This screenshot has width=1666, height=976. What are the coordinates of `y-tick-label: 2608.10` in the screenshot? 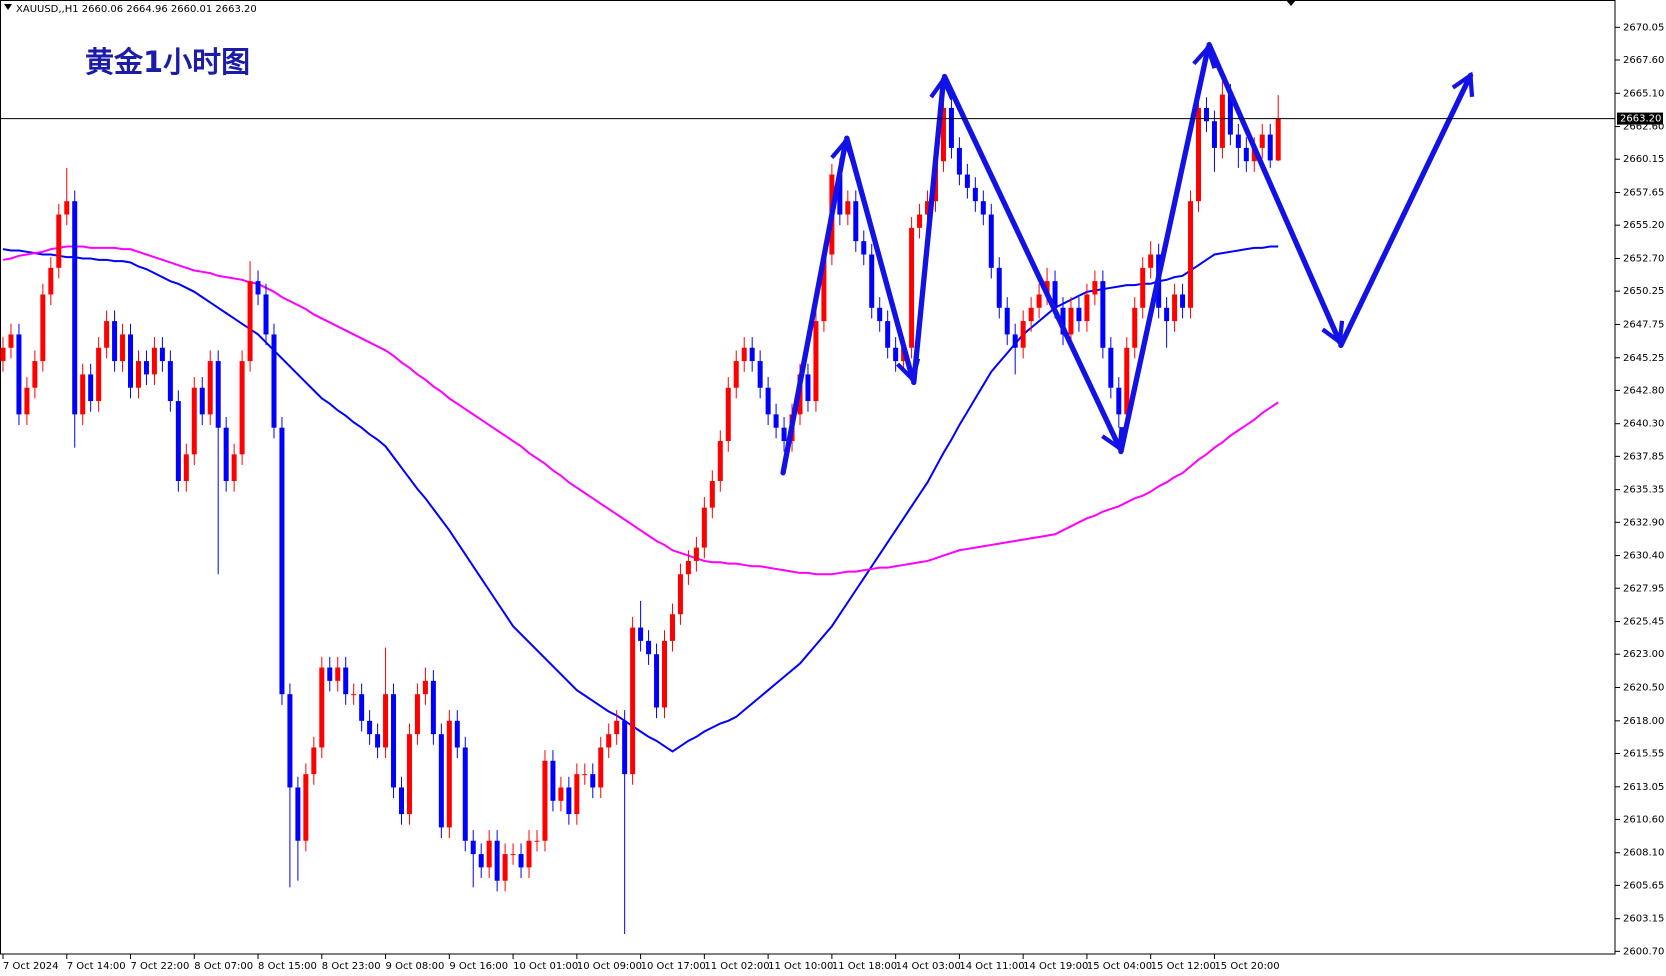 It's located at (1643, 853).